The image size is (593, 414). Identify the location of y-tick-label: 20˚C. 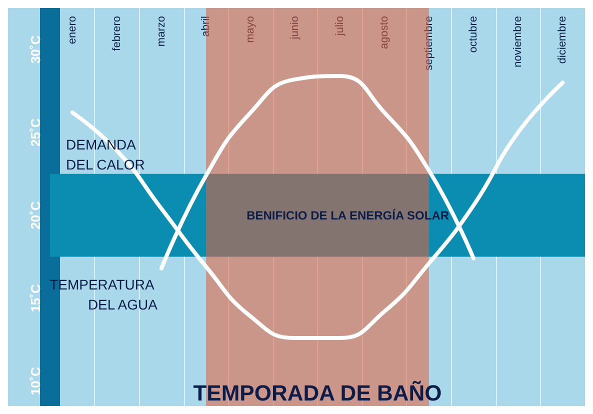
(35, 215).